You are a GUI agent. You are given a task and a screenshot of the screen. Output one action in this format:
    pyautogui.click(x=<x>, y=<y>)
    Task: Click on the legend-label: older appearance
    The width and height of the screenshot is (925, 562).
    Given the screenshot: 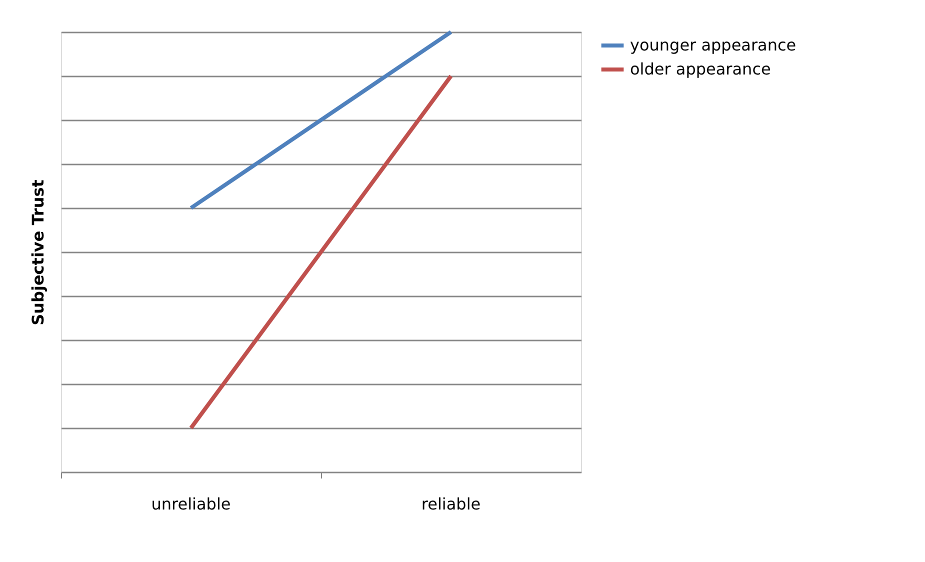 What is the action you would take?
    pyautogui.click(x=700, y=69)
    